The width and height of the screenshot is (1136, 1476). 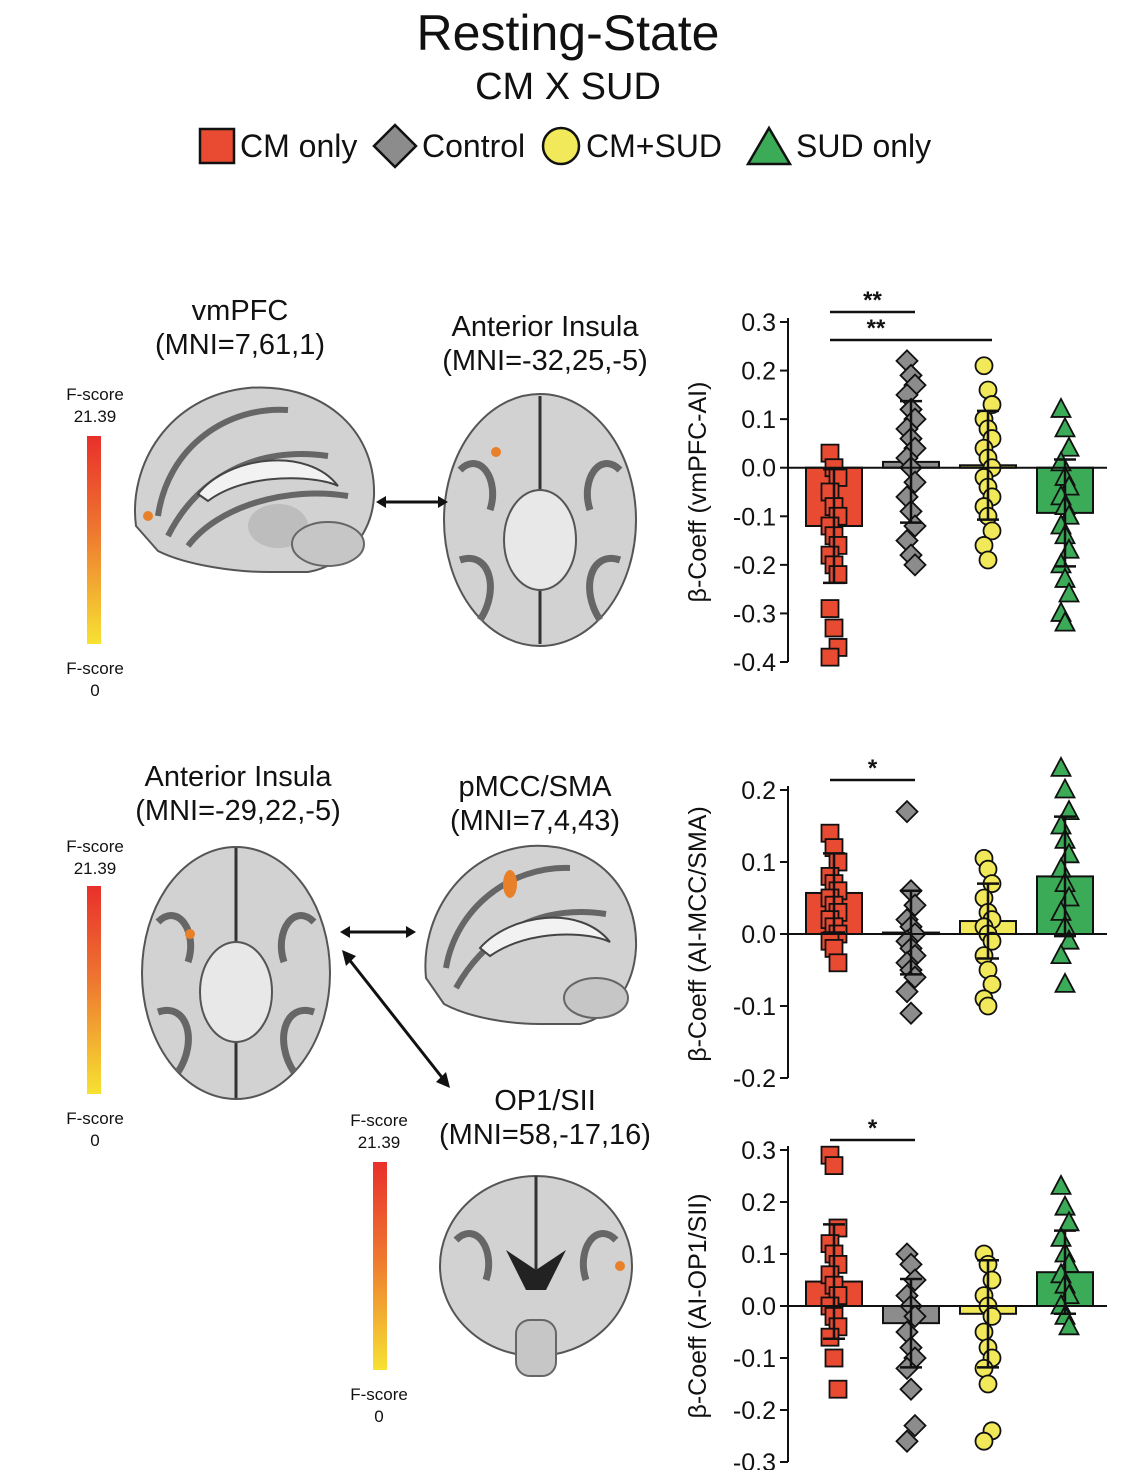 I want to click on colorbar2-bottom-label: F-score 0, so click(x=379, y=1405).